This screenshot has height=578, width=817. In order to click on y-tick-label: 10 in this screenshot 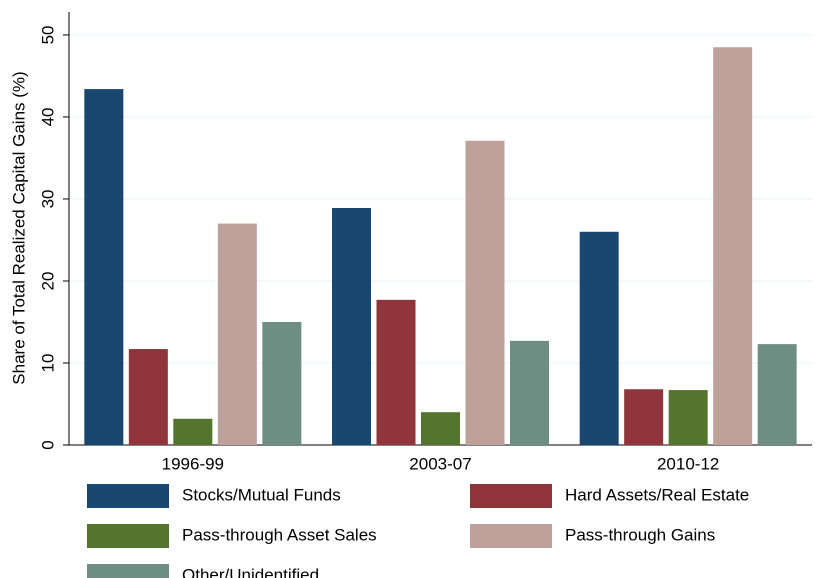, I will do `click(47, 363)`.